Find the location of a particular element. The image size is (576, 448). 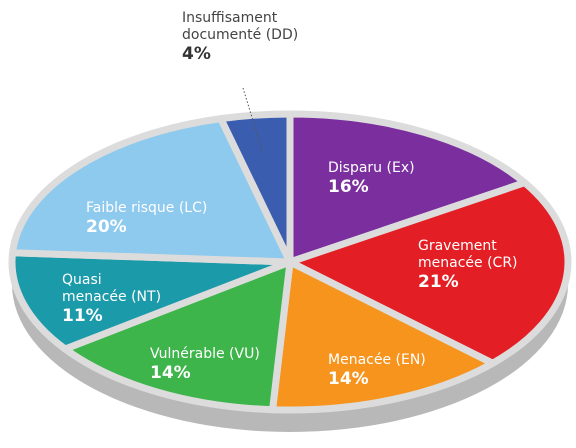

slice-name: Vulnérable (VU) is located at coordinates (205, 354).